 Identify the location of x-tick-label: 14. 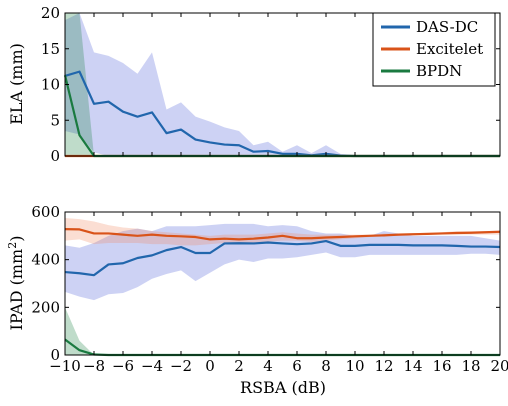
(412, 366).